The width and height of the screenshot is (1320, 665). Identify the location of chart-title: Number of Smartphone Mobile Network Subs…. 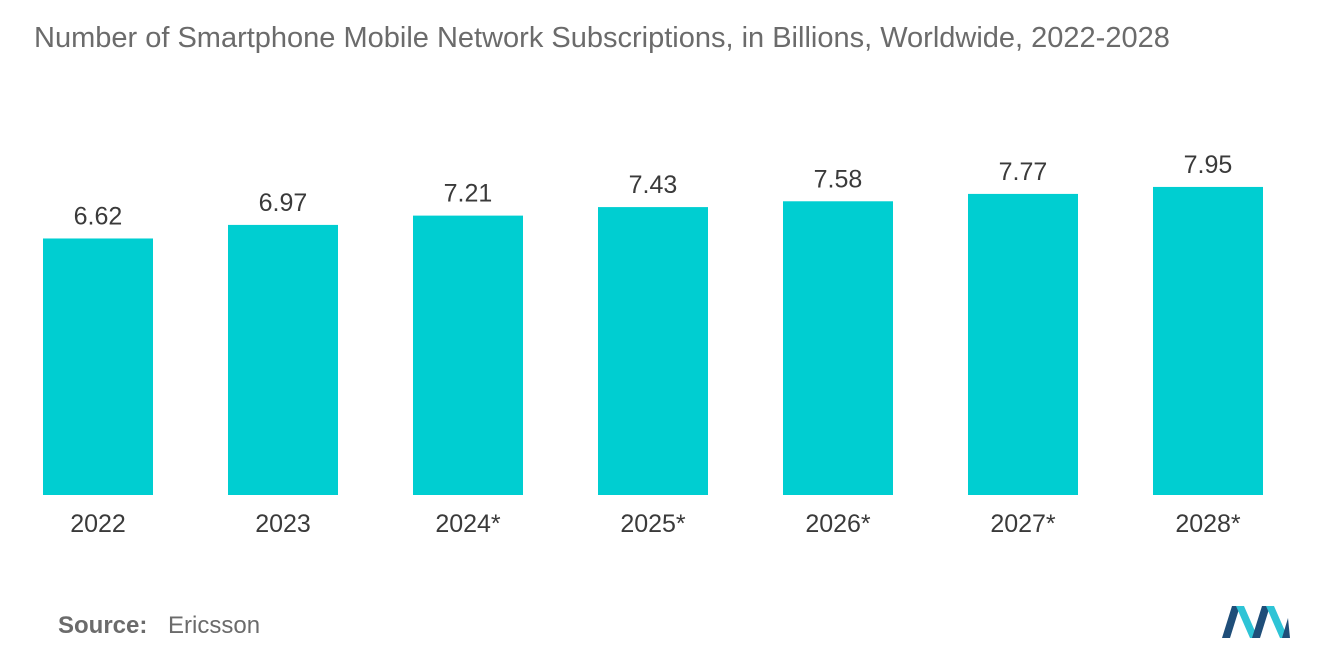
(602, 38).